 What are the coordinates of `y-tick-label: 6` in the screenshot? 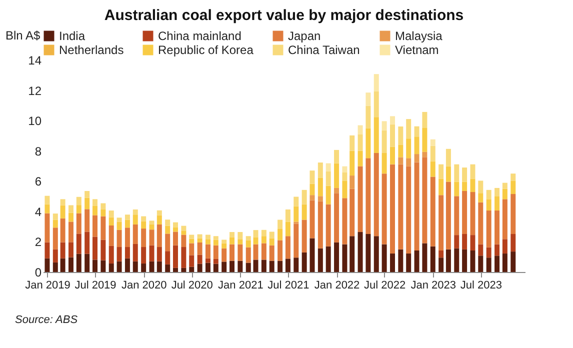 It's located at (38, 181).